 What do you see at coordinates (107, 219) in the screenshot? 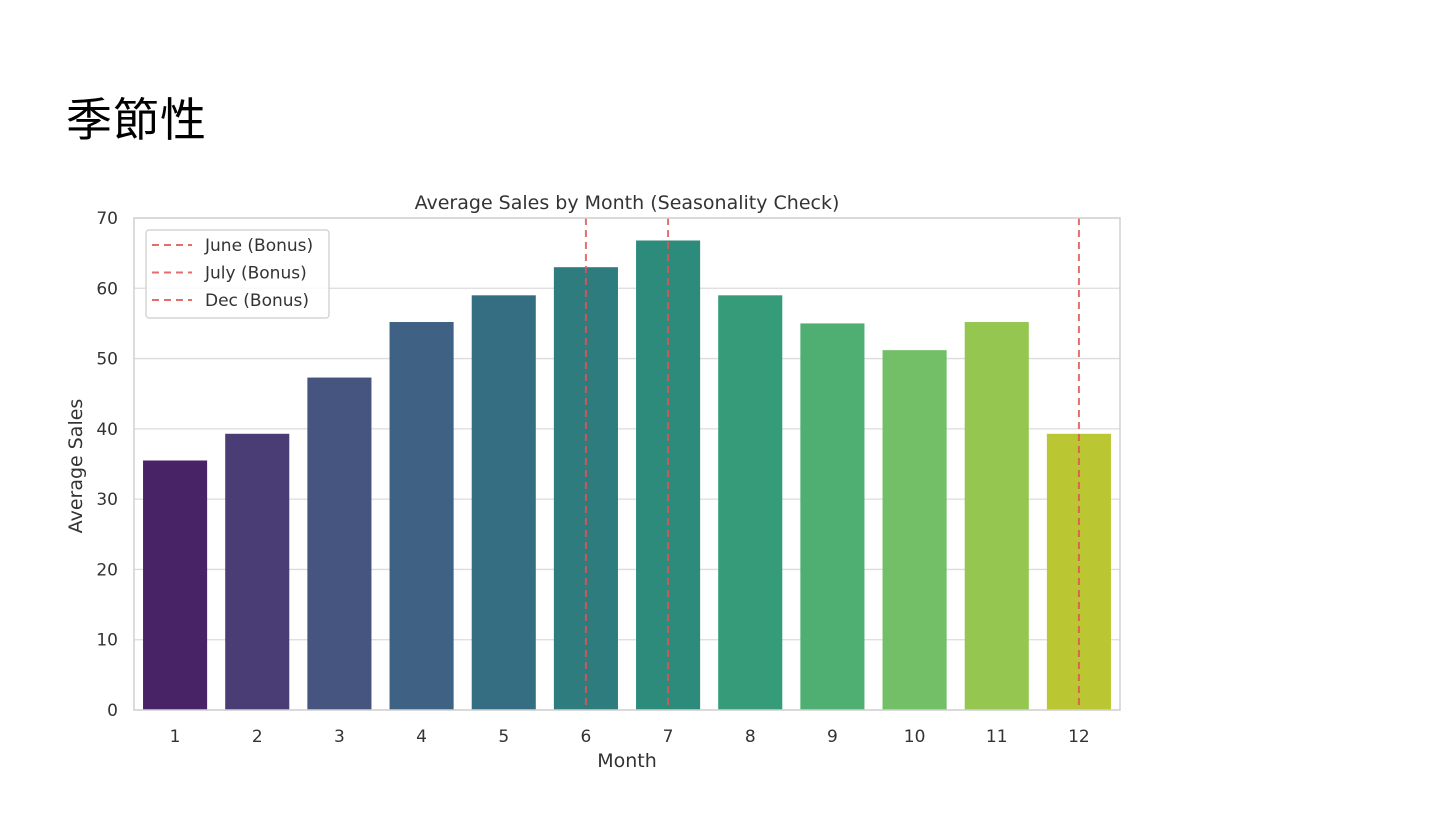
I see `y-tick-label: 70` at bounding box center [107, 219].